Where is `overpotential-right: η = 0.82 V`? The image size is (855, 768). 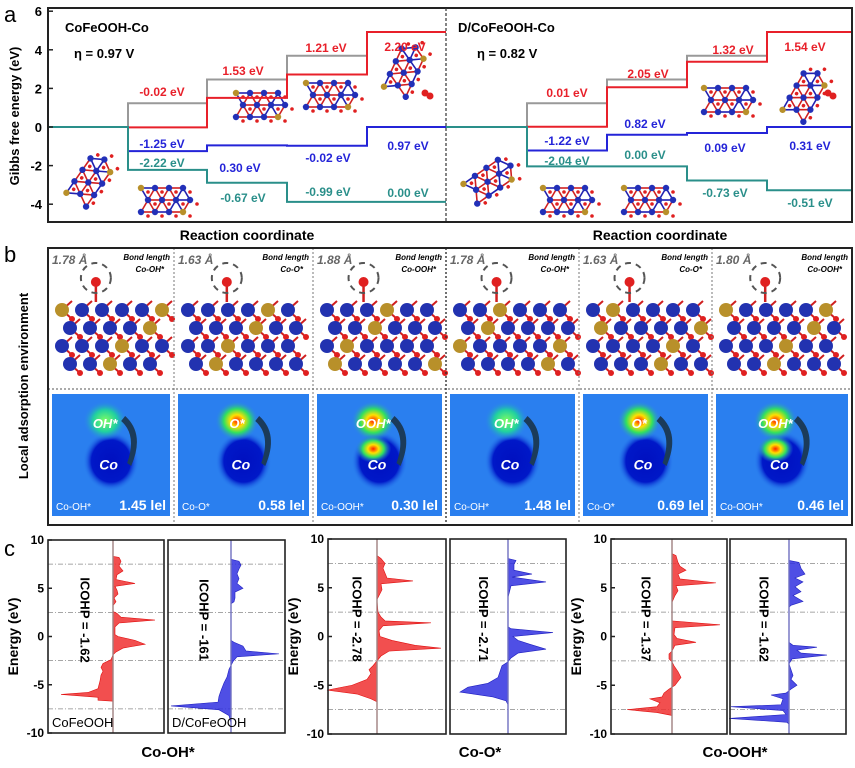 overpotential-right: η = 0.82 V is located at coordinates (507, 53).